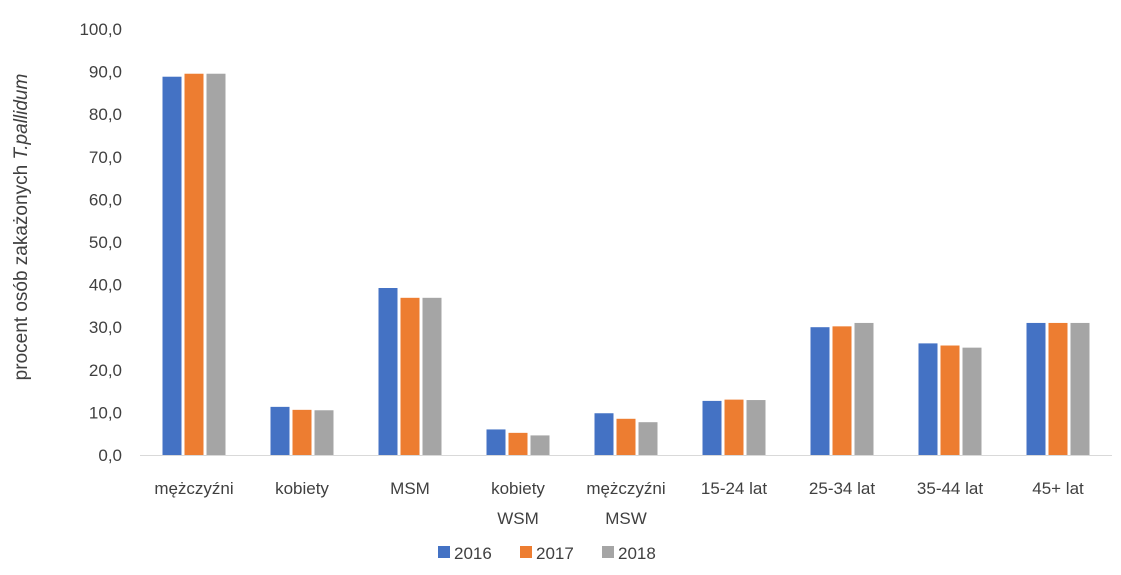 Image resolution: width=1121 pixels, height=575 pixels. I want to click on x-category-label: MSW, so click(626, 518).